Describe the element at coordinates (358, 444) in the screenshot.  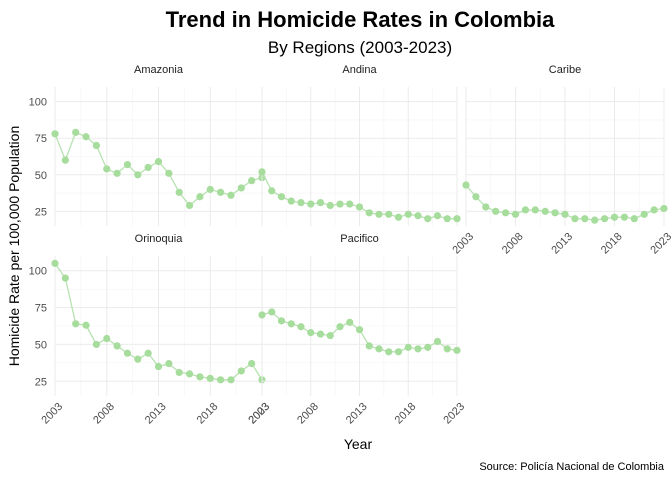
I see `x-axis-title: Year` at that location.